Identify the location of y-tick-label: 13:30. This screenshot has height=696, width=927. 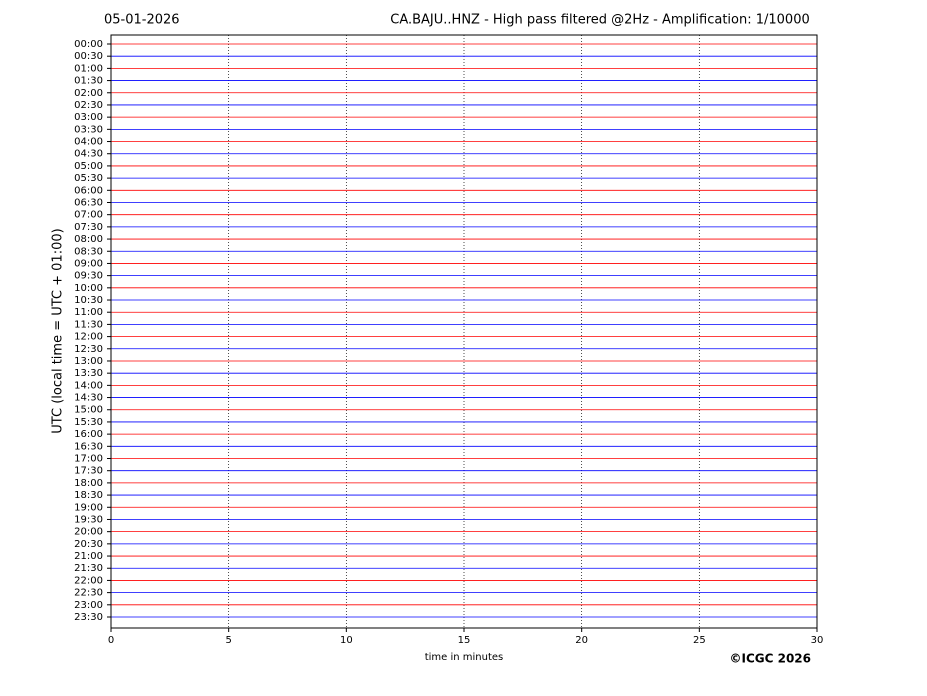
(88, 373).